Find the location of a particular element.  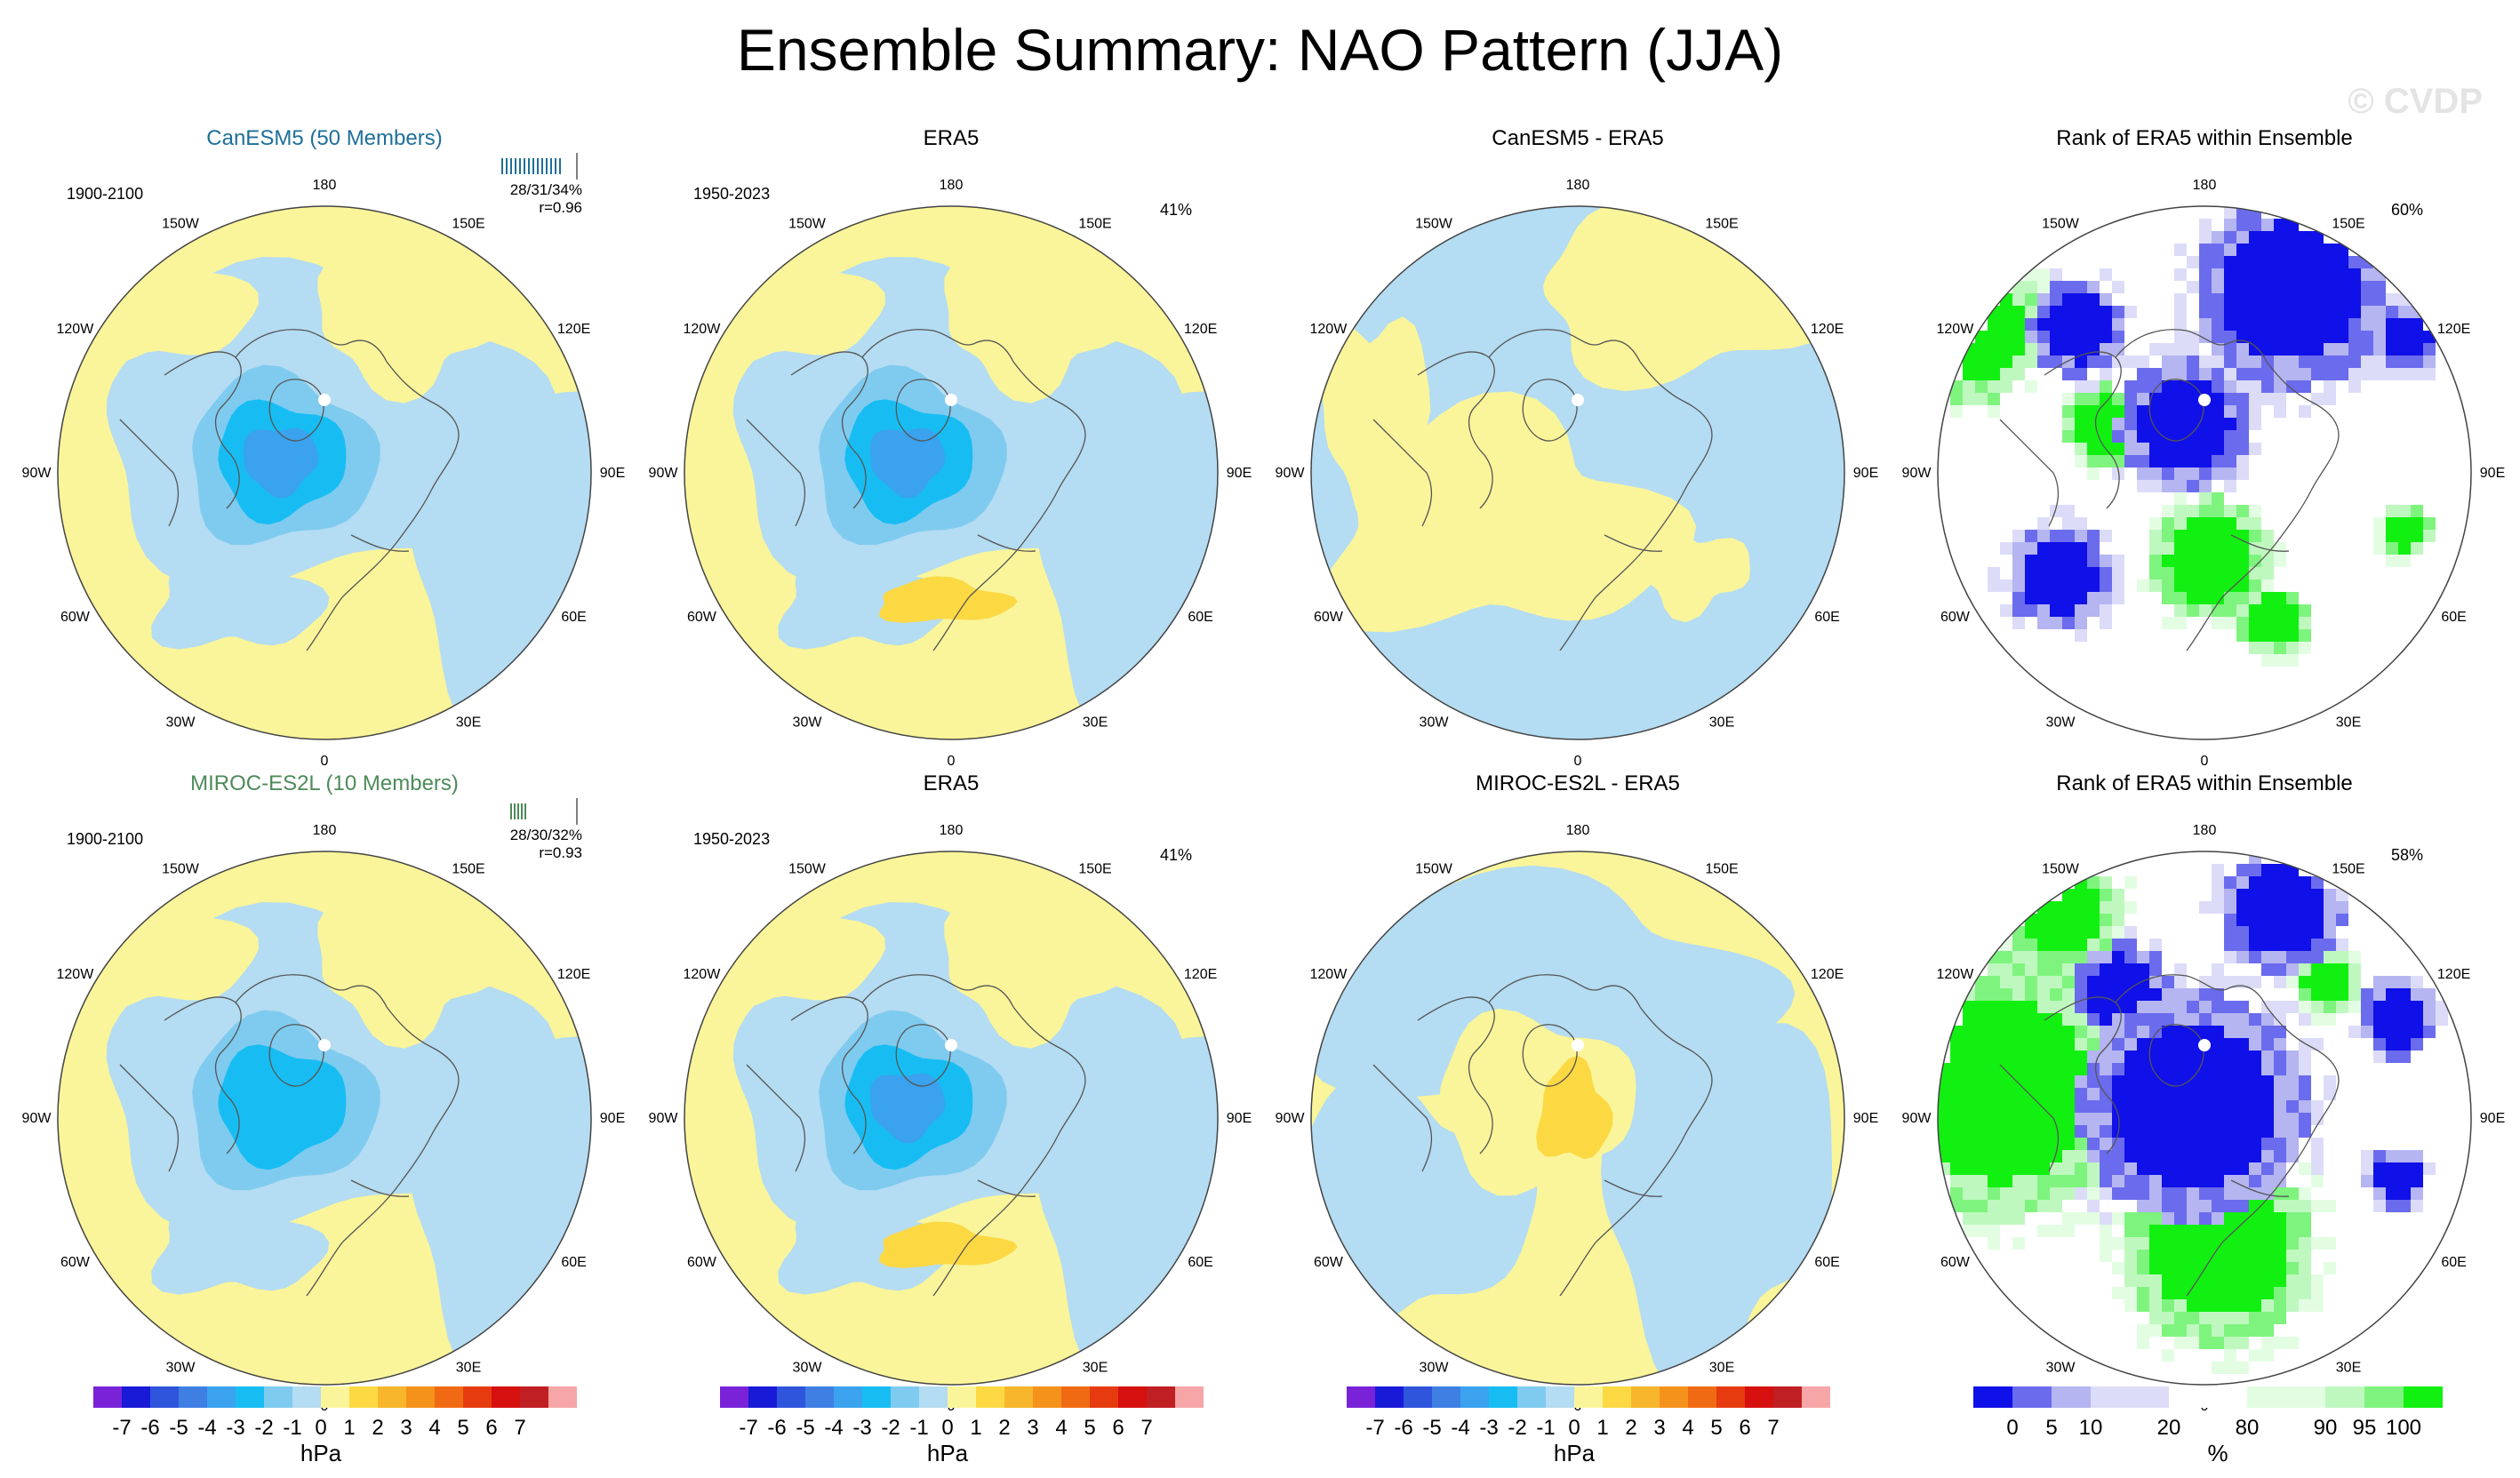

ensemble-pct-range: 28/30/32% is located at coordinates (545, 835).